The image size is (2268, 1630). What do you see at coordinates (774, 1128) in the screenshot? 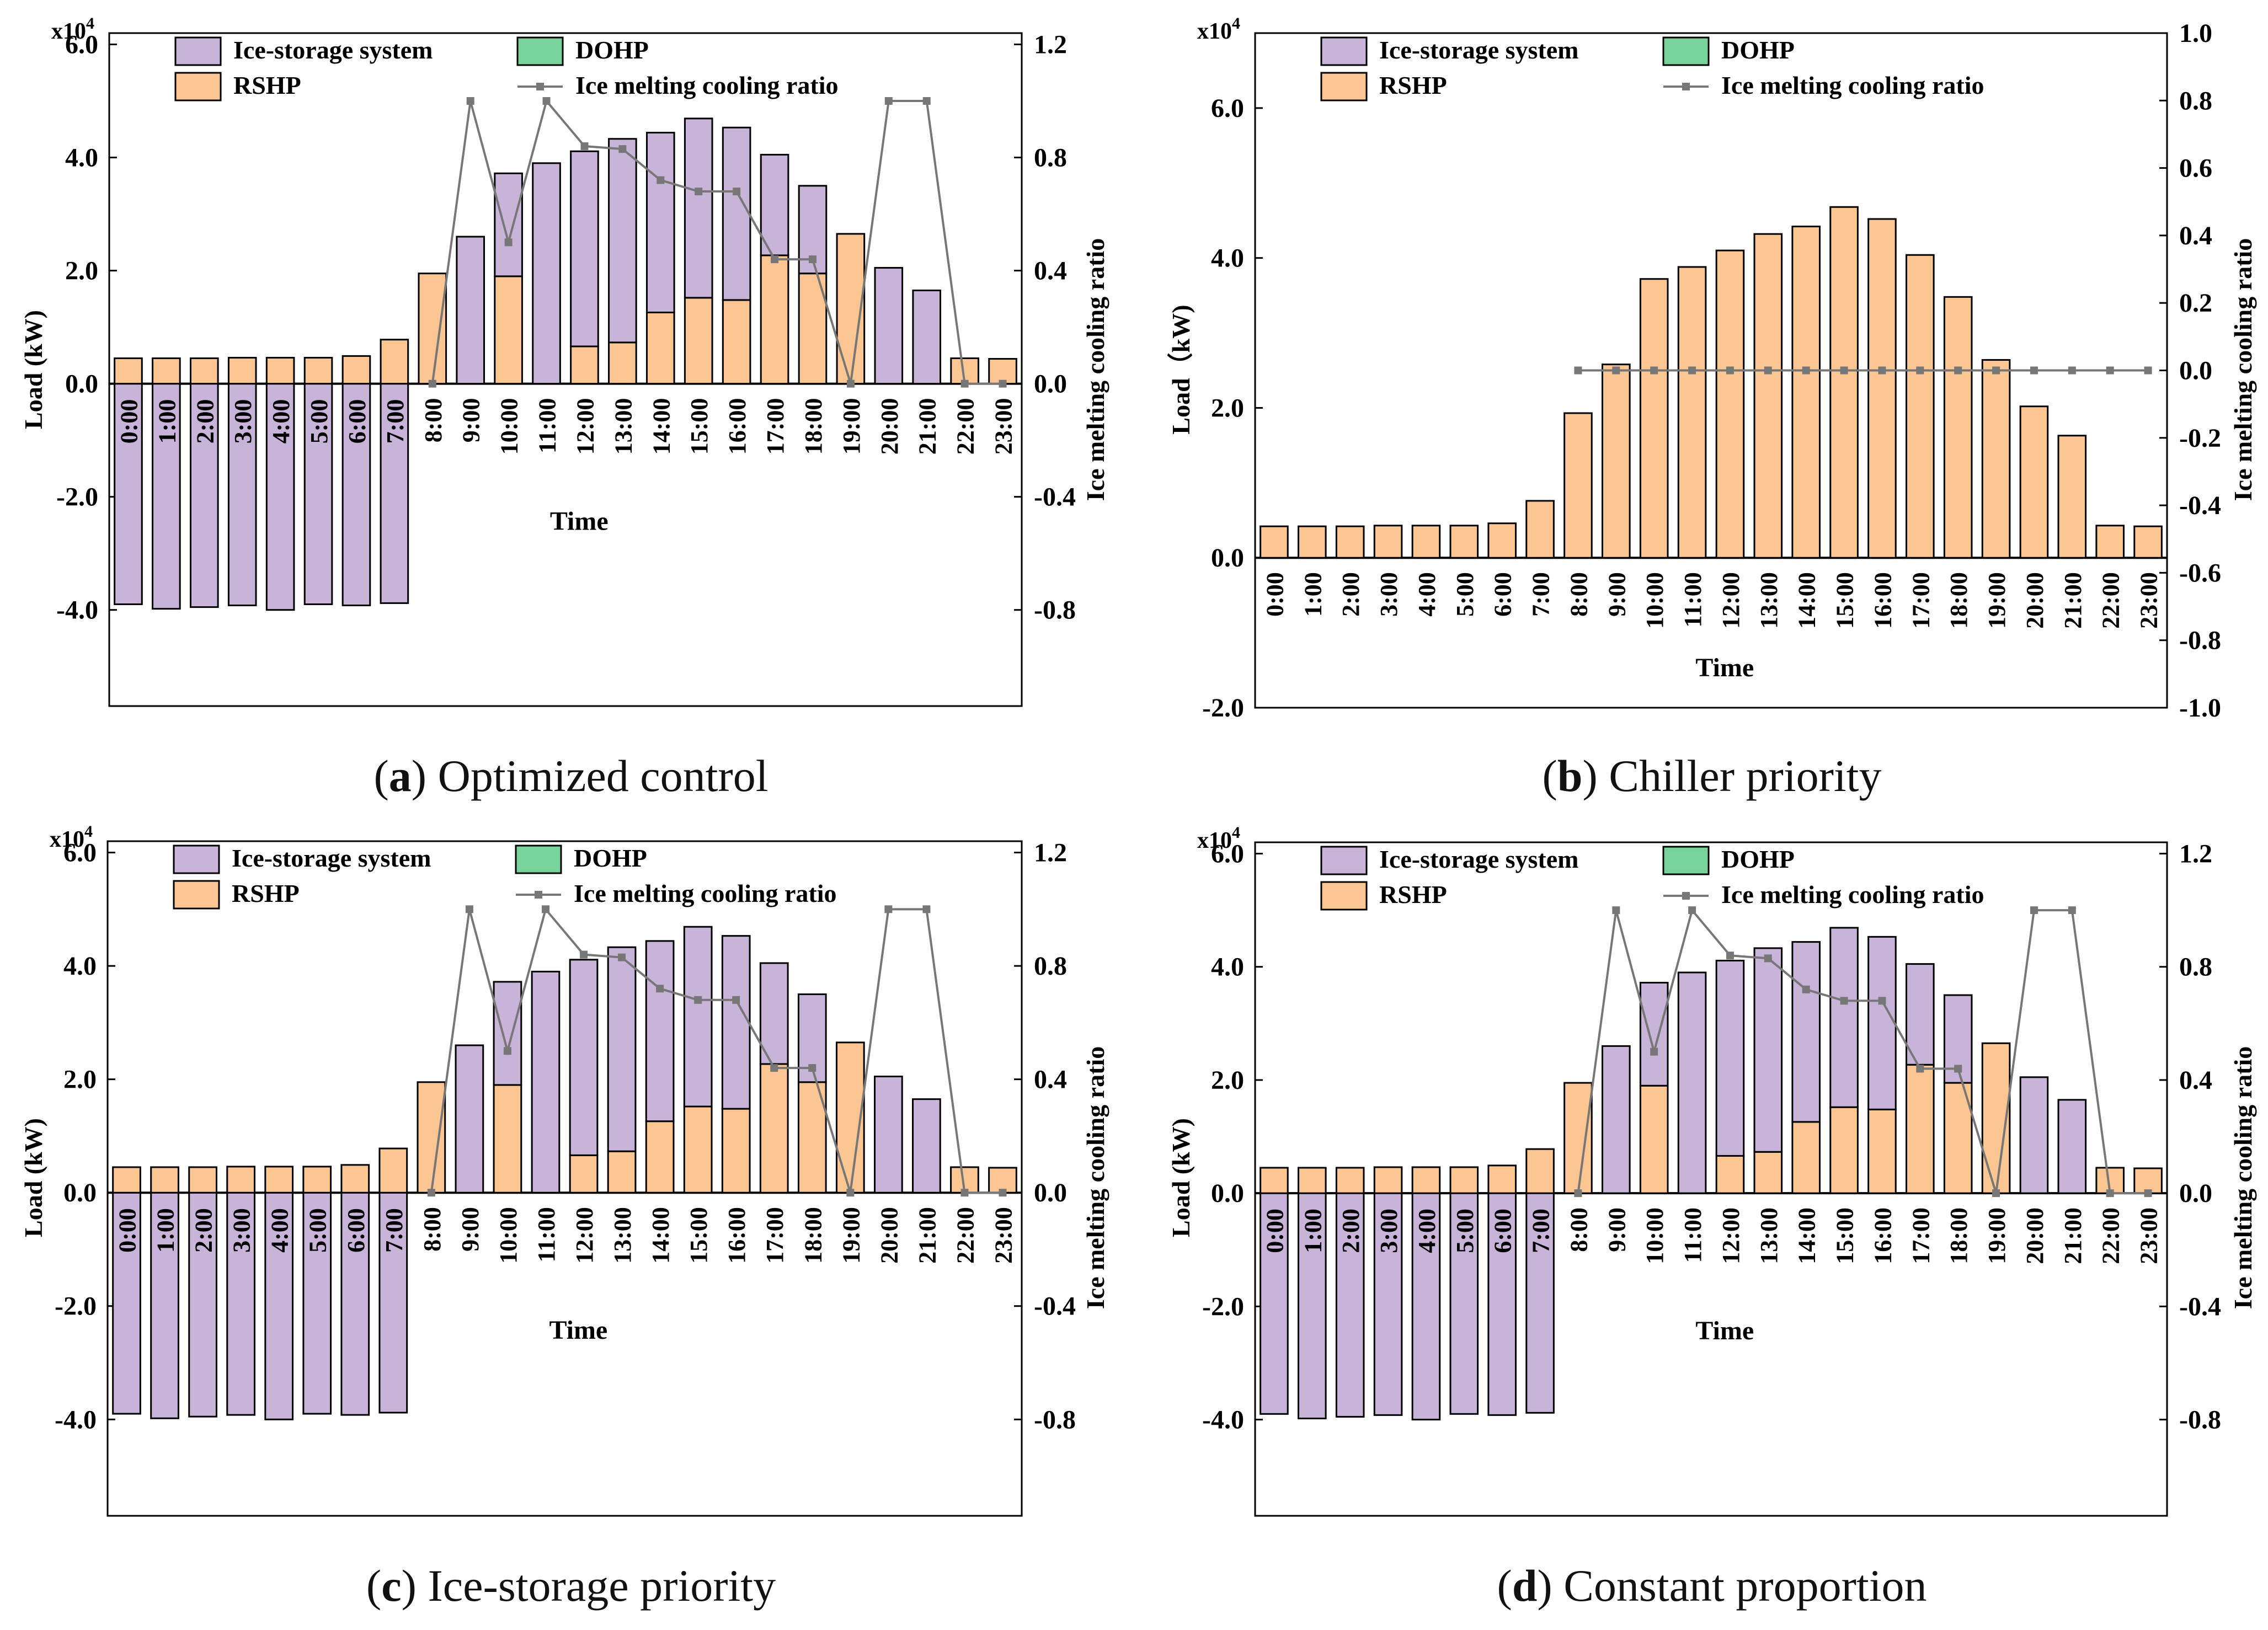
I see `bar-rshp-17:00` at bounding box center [774, 1128].